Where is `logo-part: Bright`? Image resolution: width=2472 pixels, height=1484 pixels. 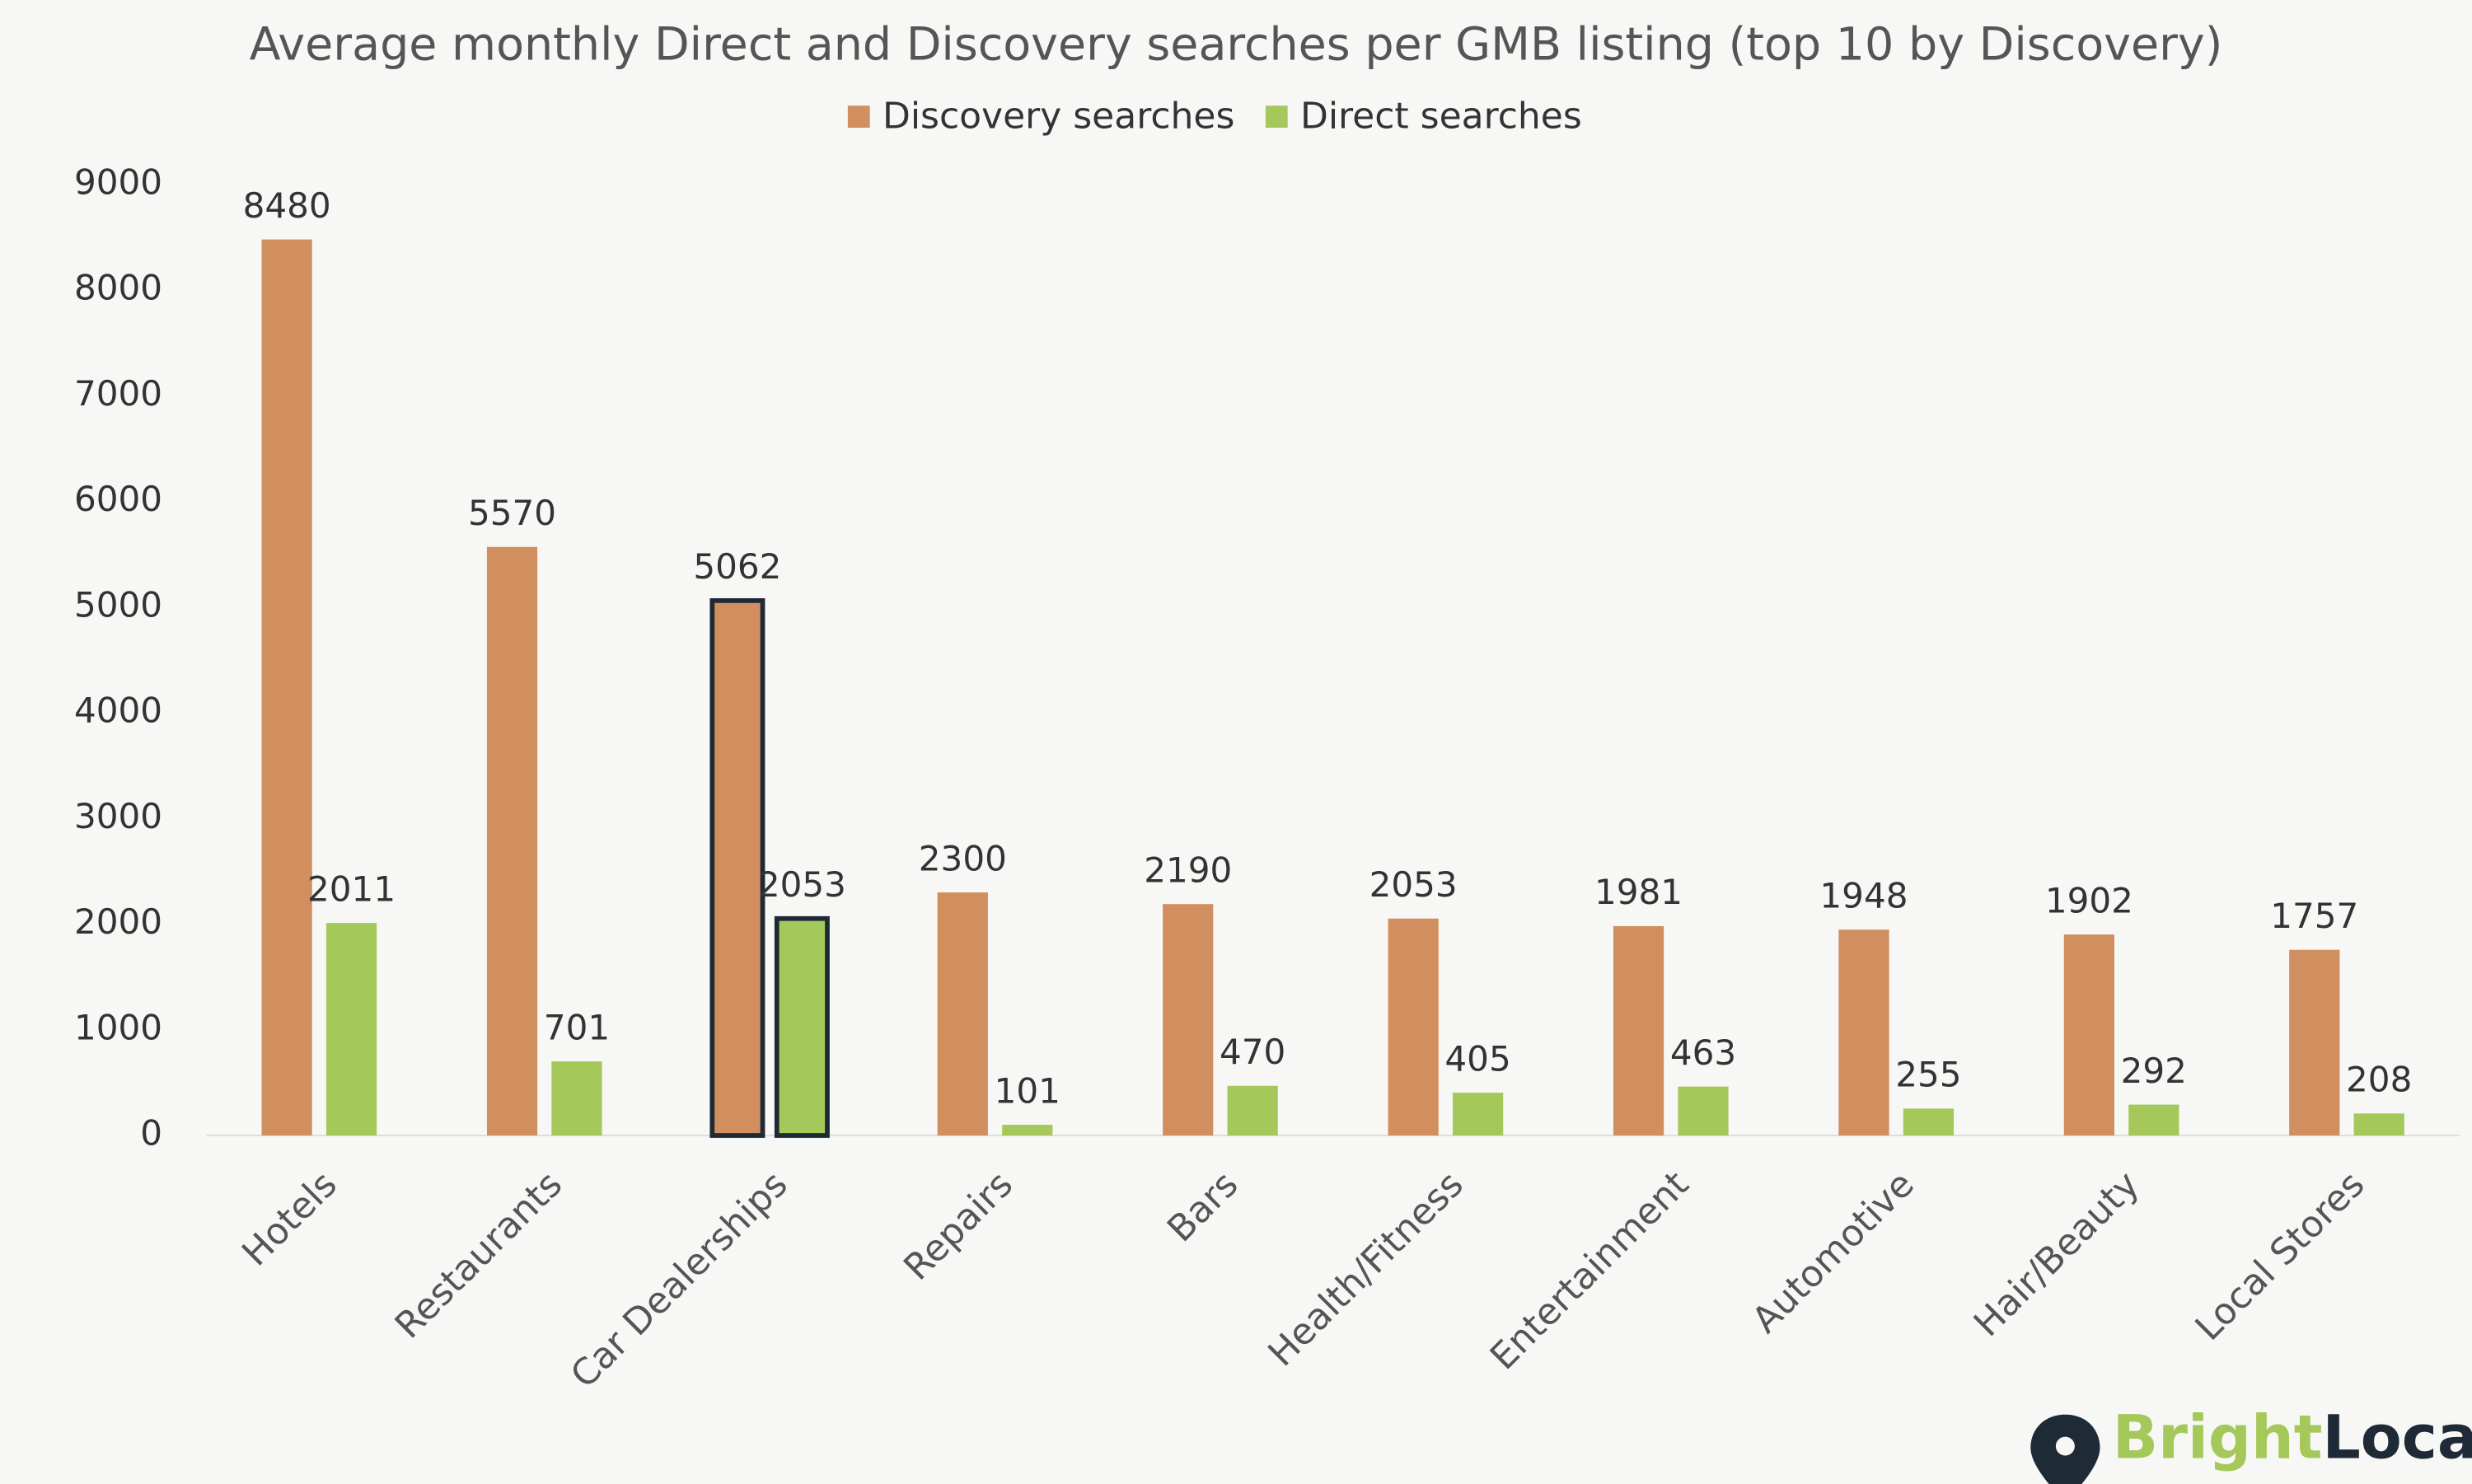
logo-part: Bright is located at coordinates (2218, 1438).